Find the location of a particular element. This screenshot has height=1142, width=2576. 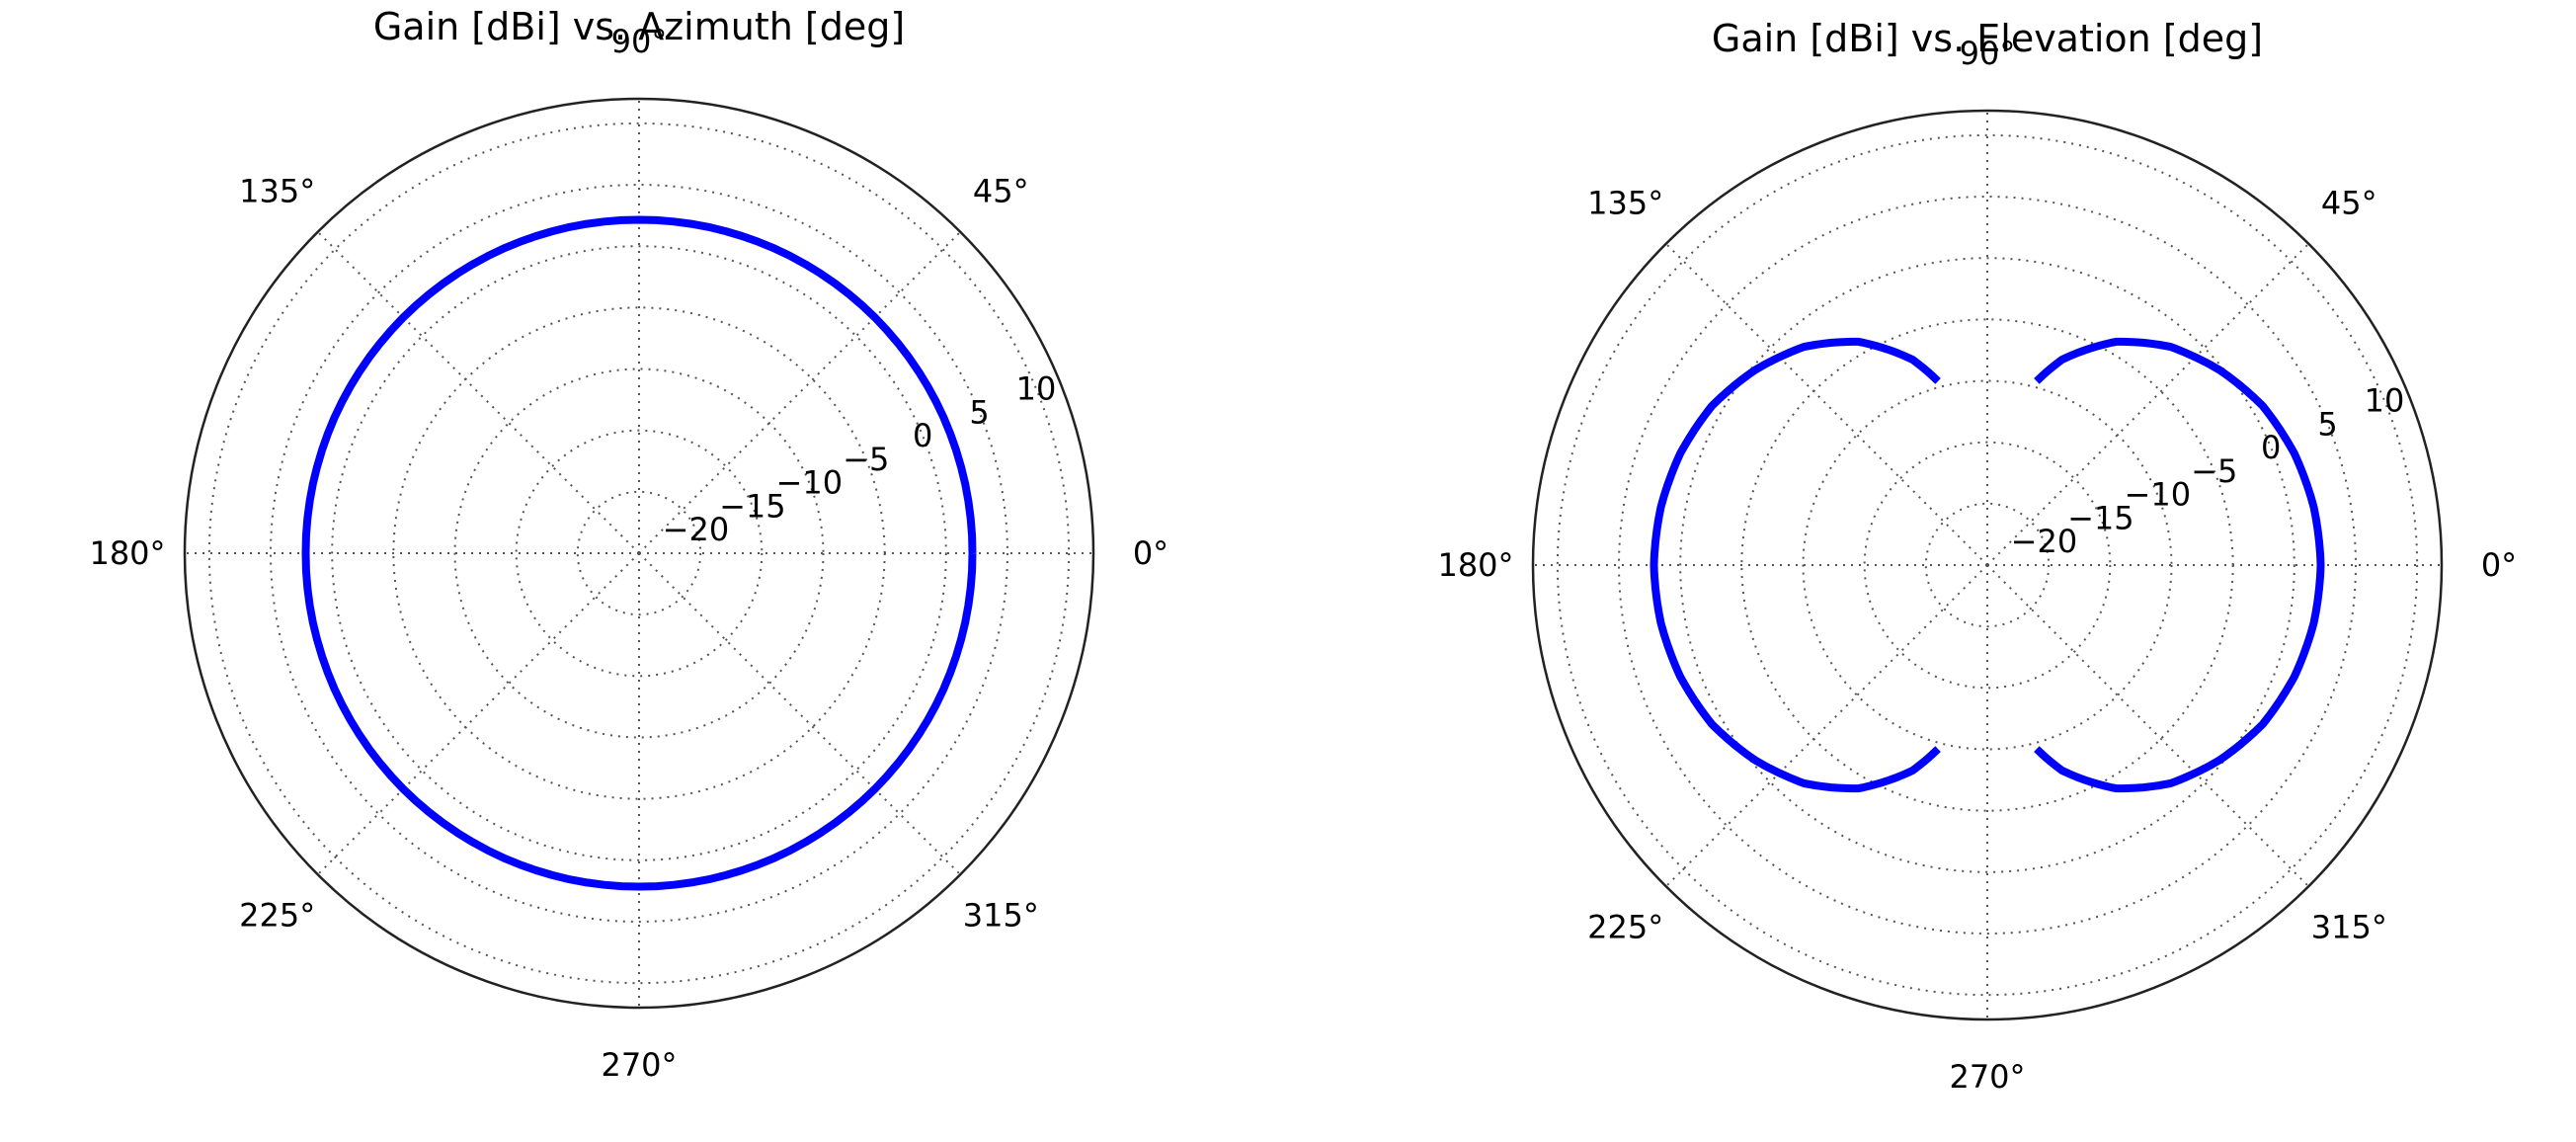

azimuth-angle-tick-label: 315° is located at coordinates (1001, 915).